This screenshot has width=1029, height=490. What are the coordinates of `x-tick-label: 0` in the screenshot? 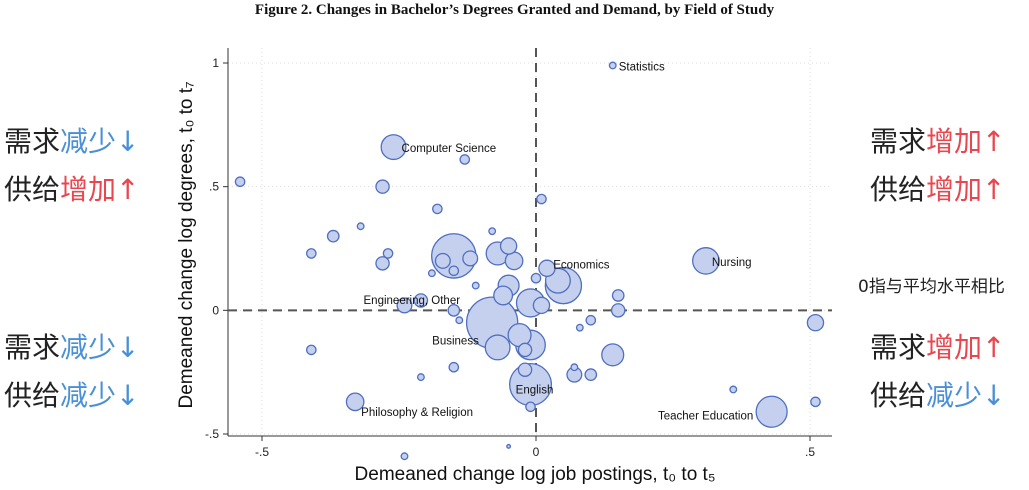 It's located at (536, 452).